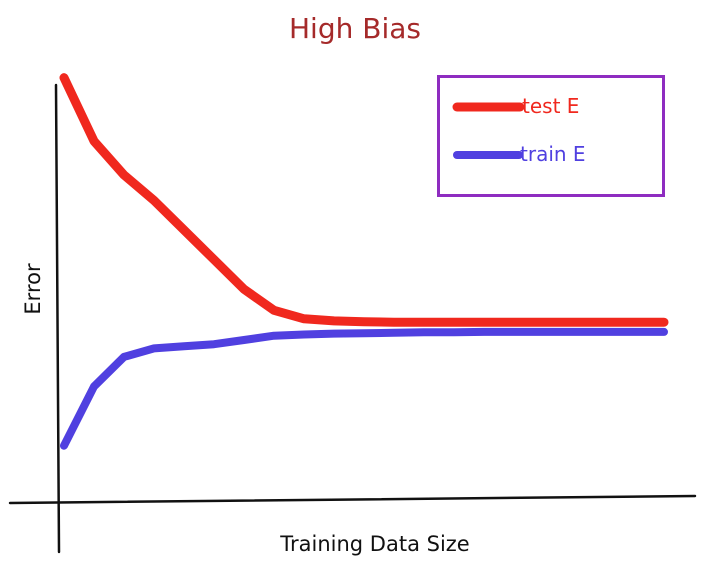  I want to click on x-axis, so click(352, 499).